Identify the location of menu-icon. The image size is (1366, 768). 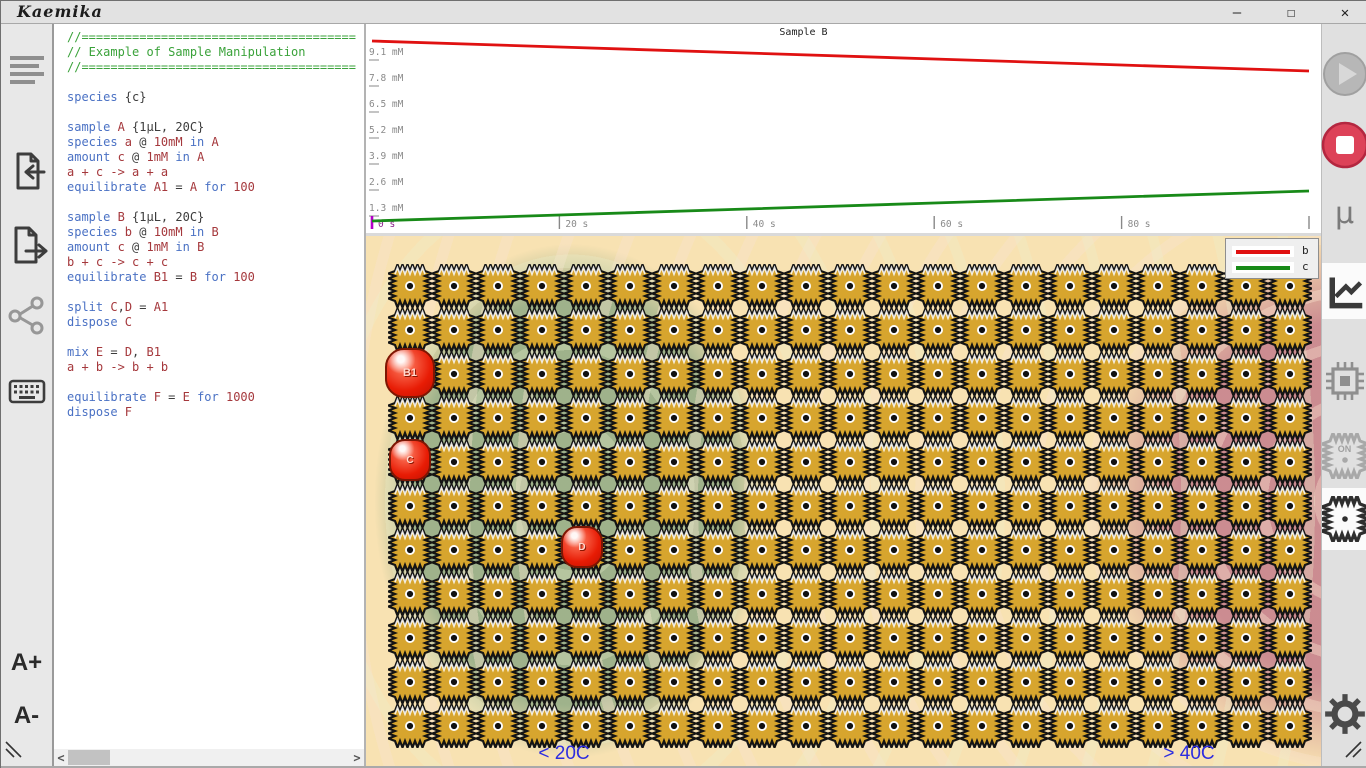
(26, 72).